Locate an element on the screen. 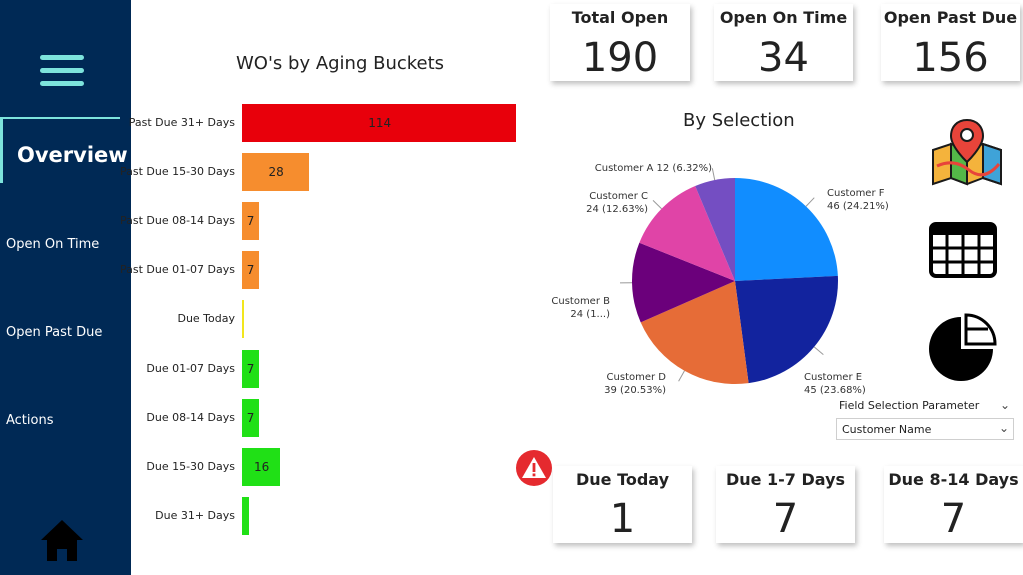 This screenshot has width=1023, height=575. kpi-due-8-14: Due 8-14 Days 7 is located at coordinates (953, 504).